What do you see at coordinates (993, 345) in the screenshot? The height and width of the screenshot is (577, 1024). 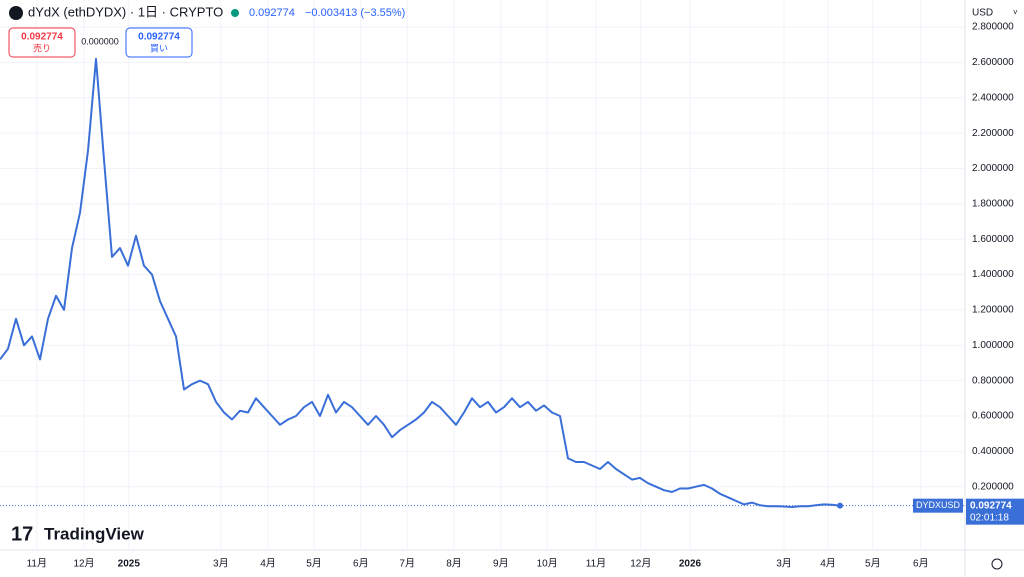 I see `y-tick-label: 1.000000` at bounding box center [993, 345].